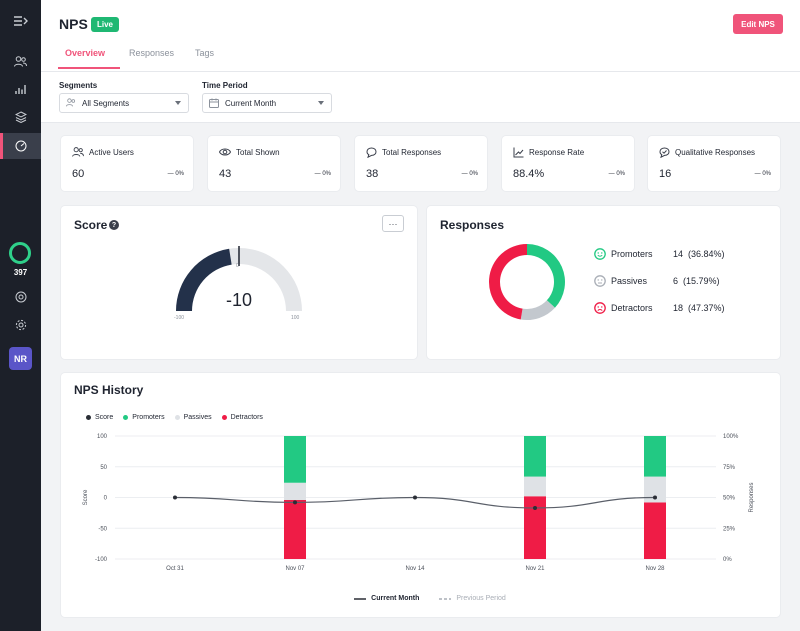 The width and height of the screenshot is (800, 631). I want to click on stat-card-total-shown: Total Shown 43 — 0%, so click(274, 163).